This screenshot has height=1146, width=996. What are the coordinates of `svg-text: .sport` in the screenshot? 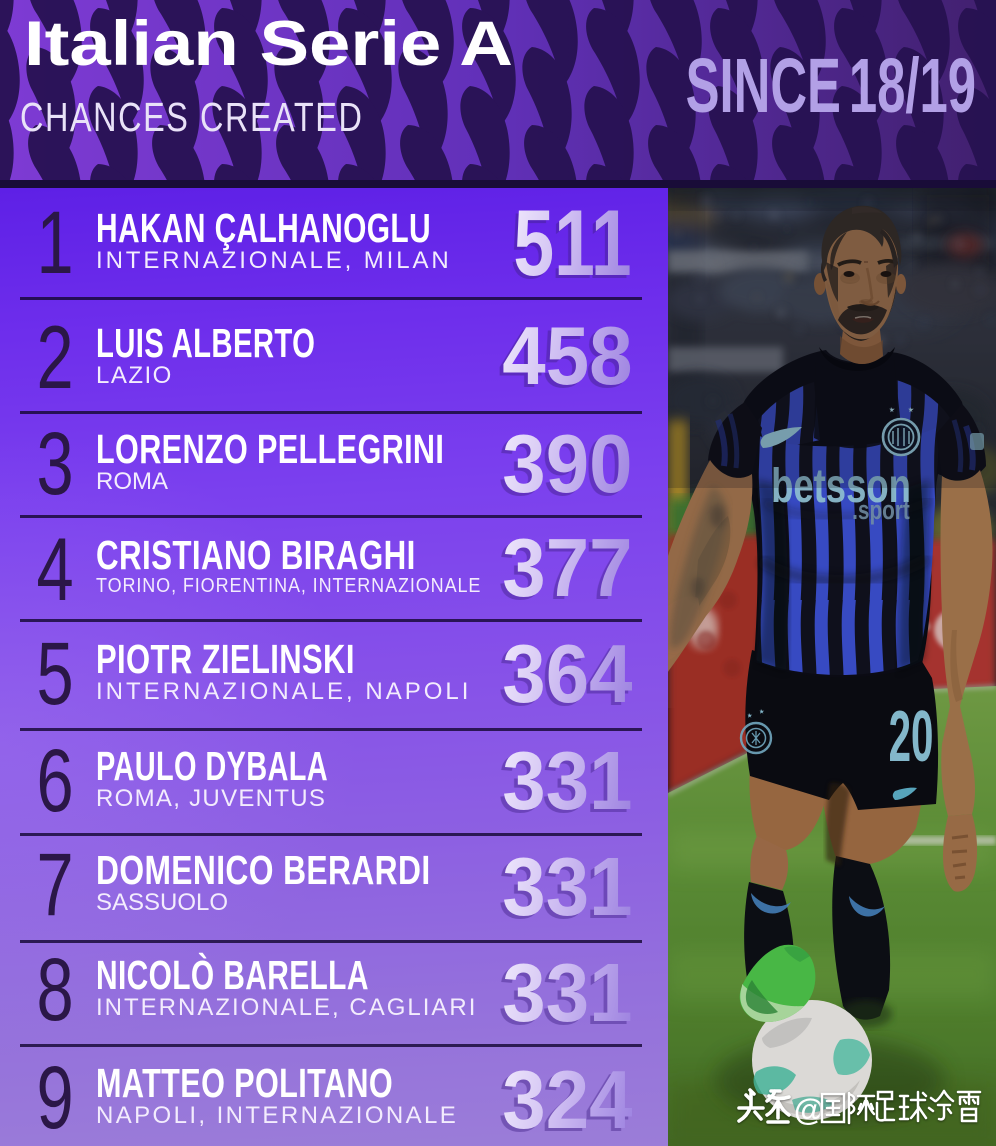 It's located at (881, 510).